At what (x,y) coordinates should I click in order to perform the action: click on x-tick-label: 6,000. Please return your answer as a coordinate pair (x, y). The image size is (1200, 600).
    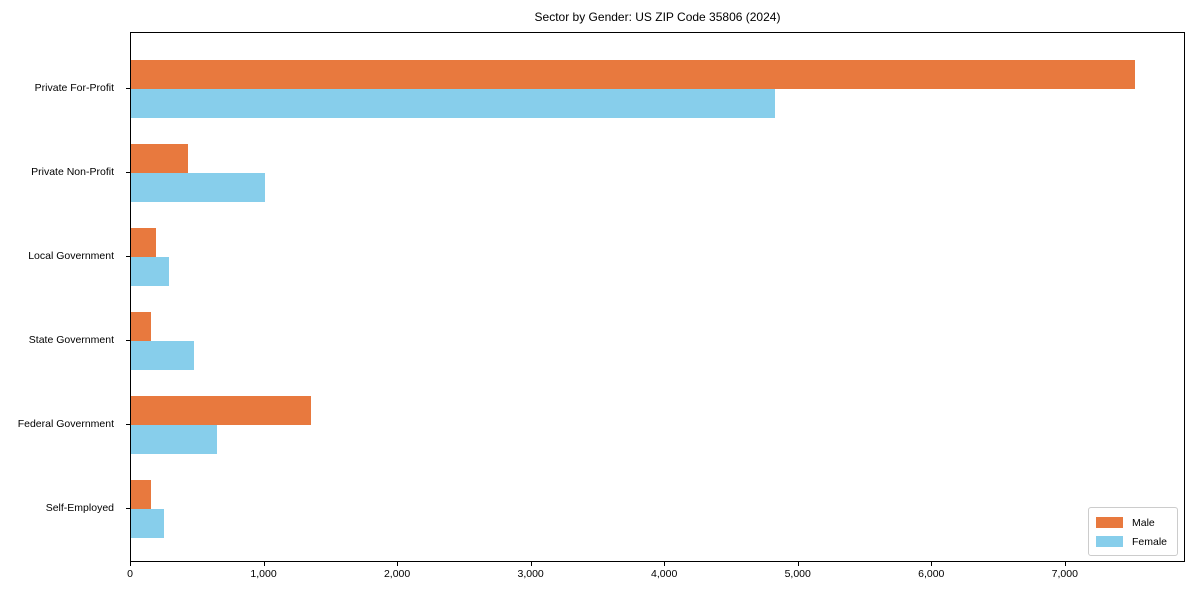
    Looking at the image, I should click on (931, 574).